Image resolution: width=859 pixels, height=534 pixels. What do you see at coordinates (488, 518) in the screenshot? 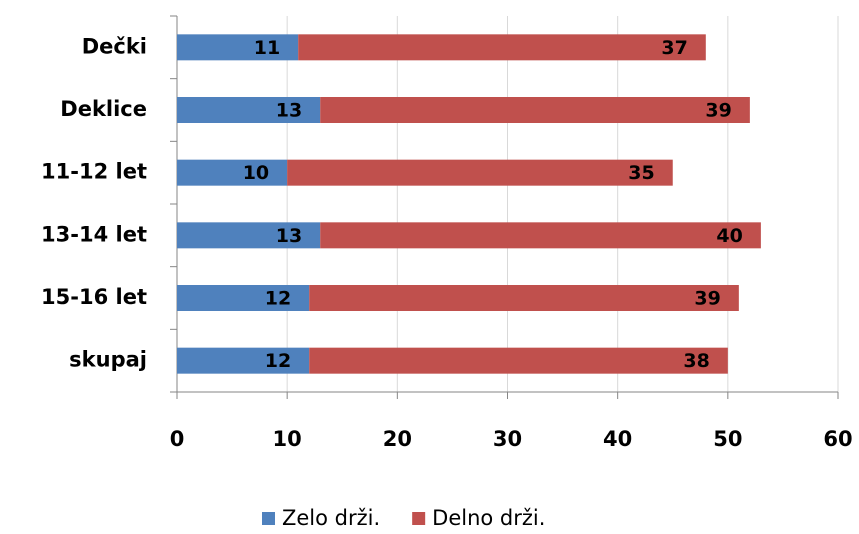
I see `legend-label: Delno drži.` at bounding box center [488, 518].